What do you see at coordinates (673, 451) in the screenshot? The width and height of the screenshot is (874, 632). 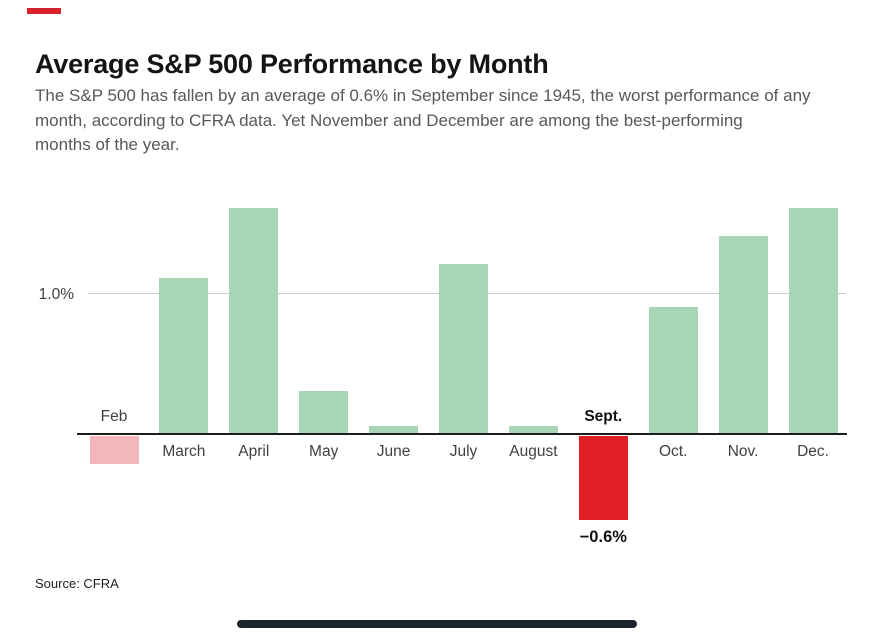 I see `month-label-oct: Oct.` at bounding box center [673, 451].